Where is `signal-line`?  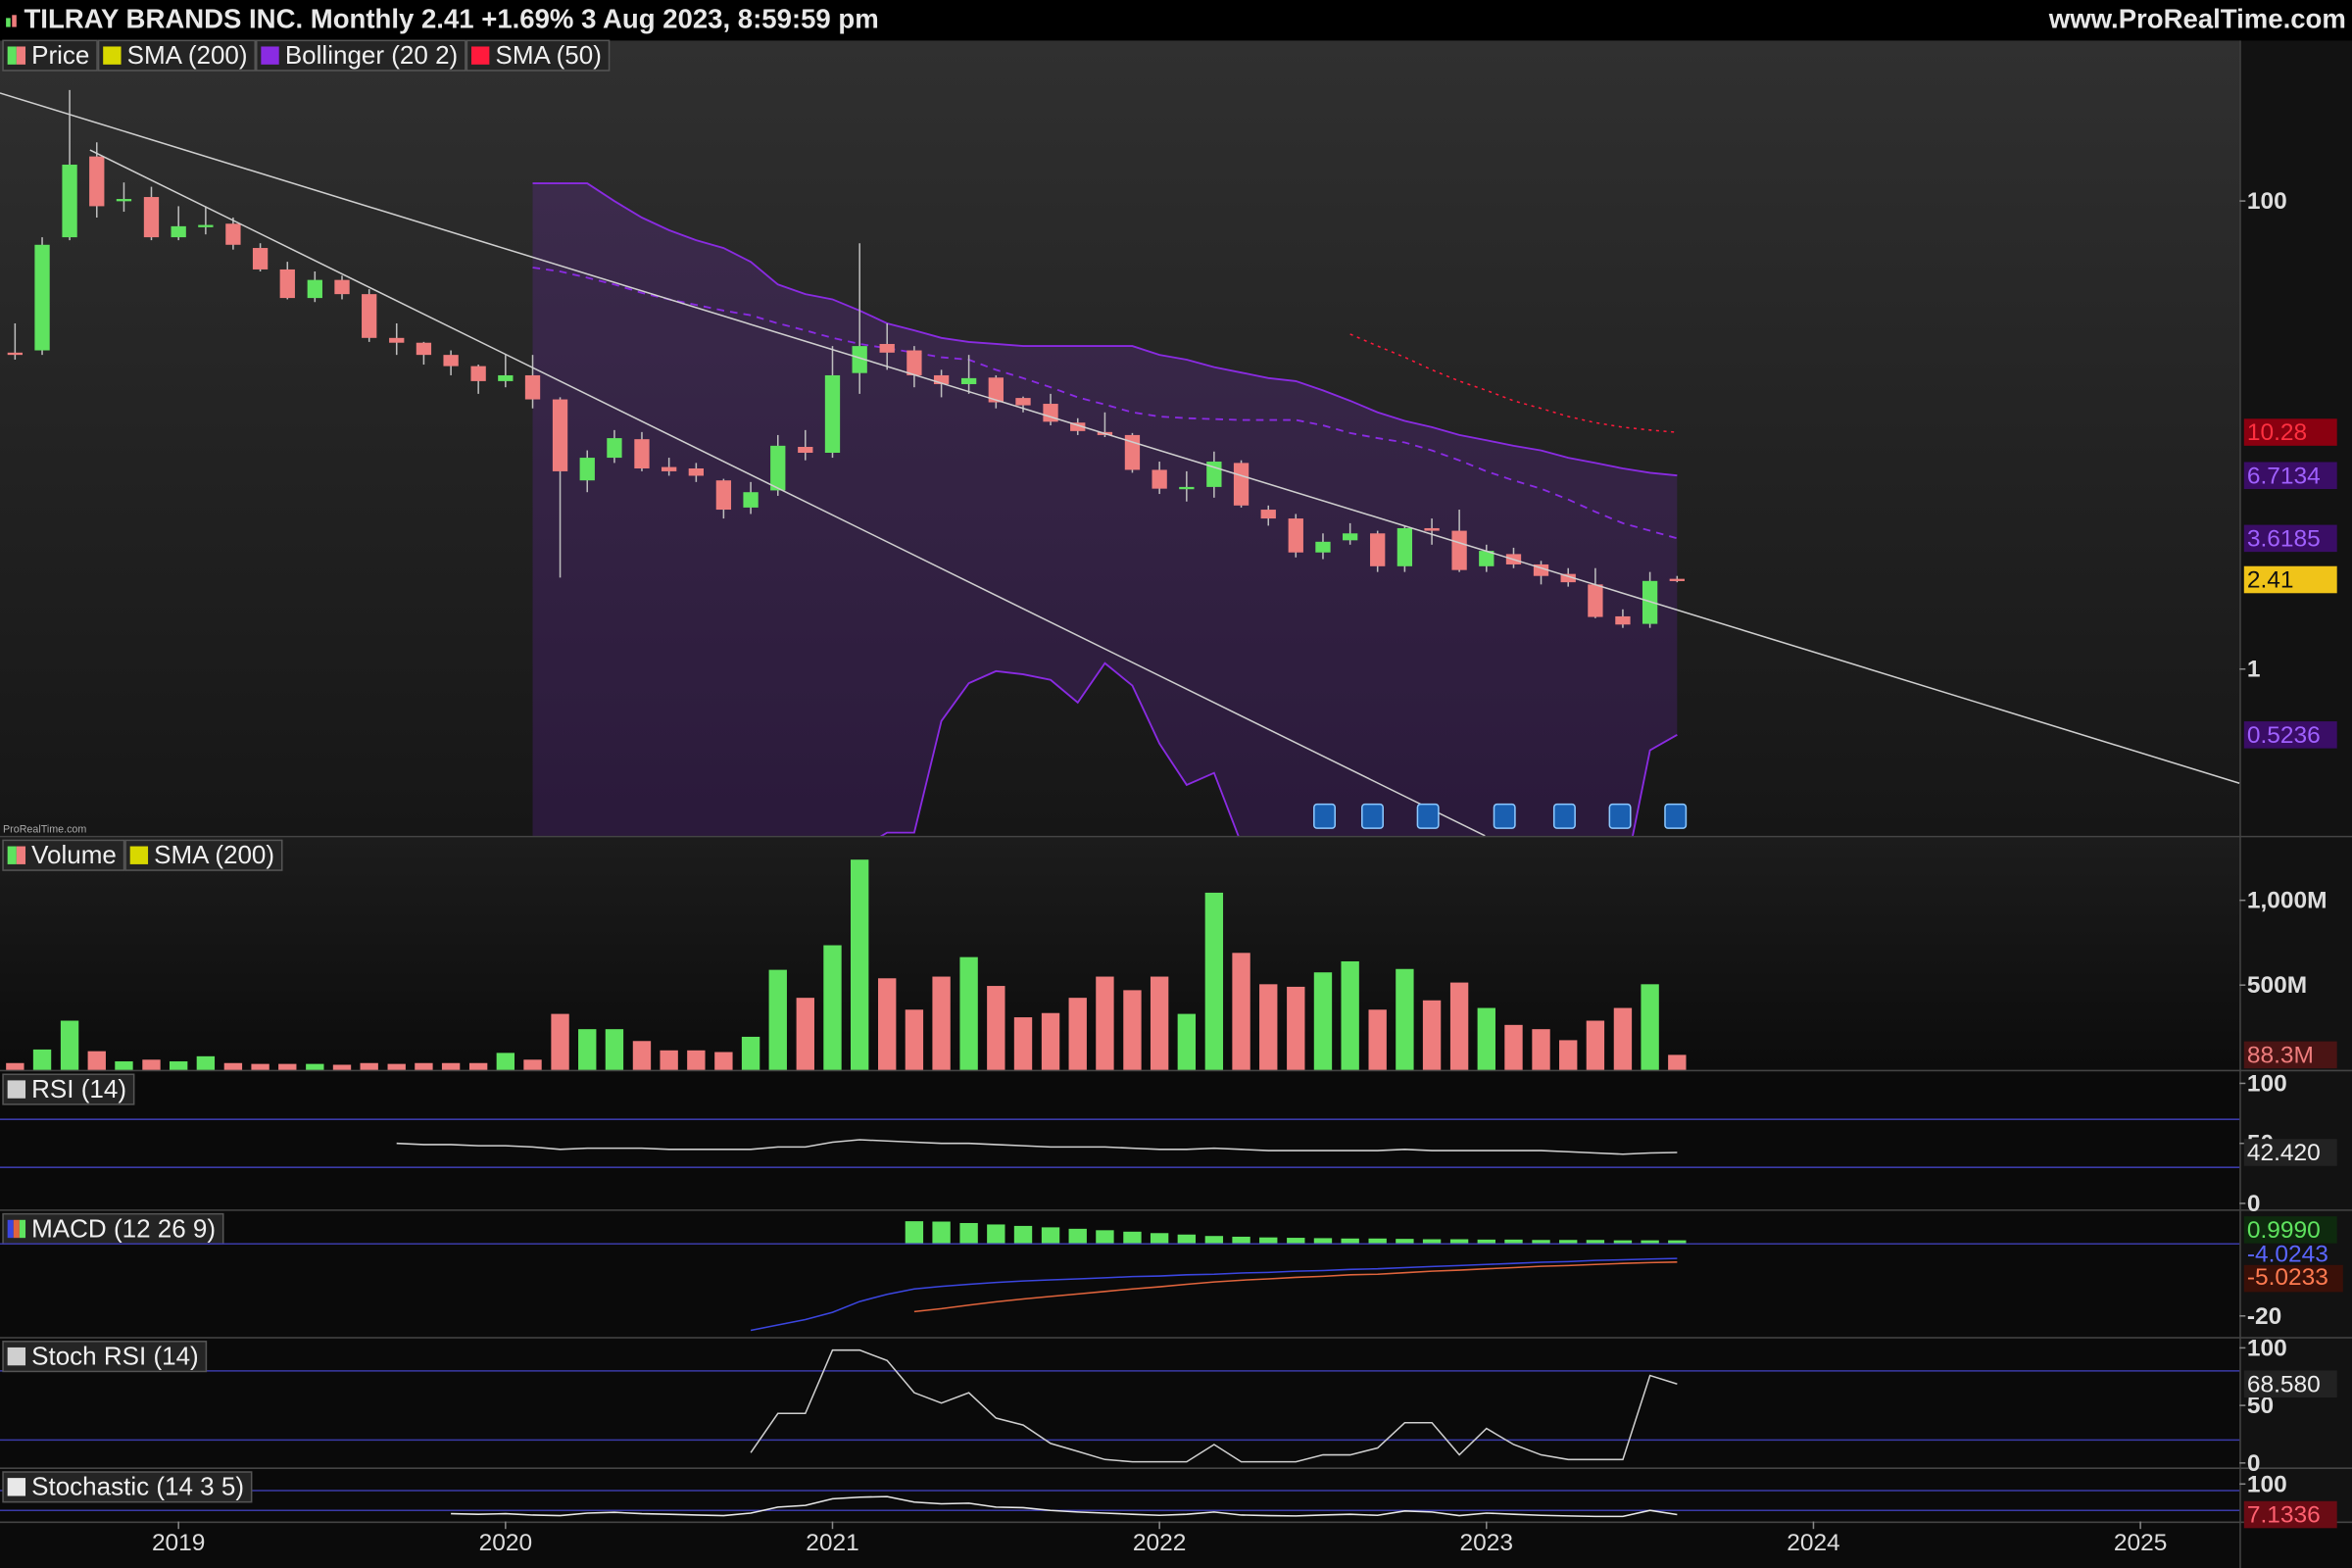
signal-line is located at coordinates (1295, 1287).